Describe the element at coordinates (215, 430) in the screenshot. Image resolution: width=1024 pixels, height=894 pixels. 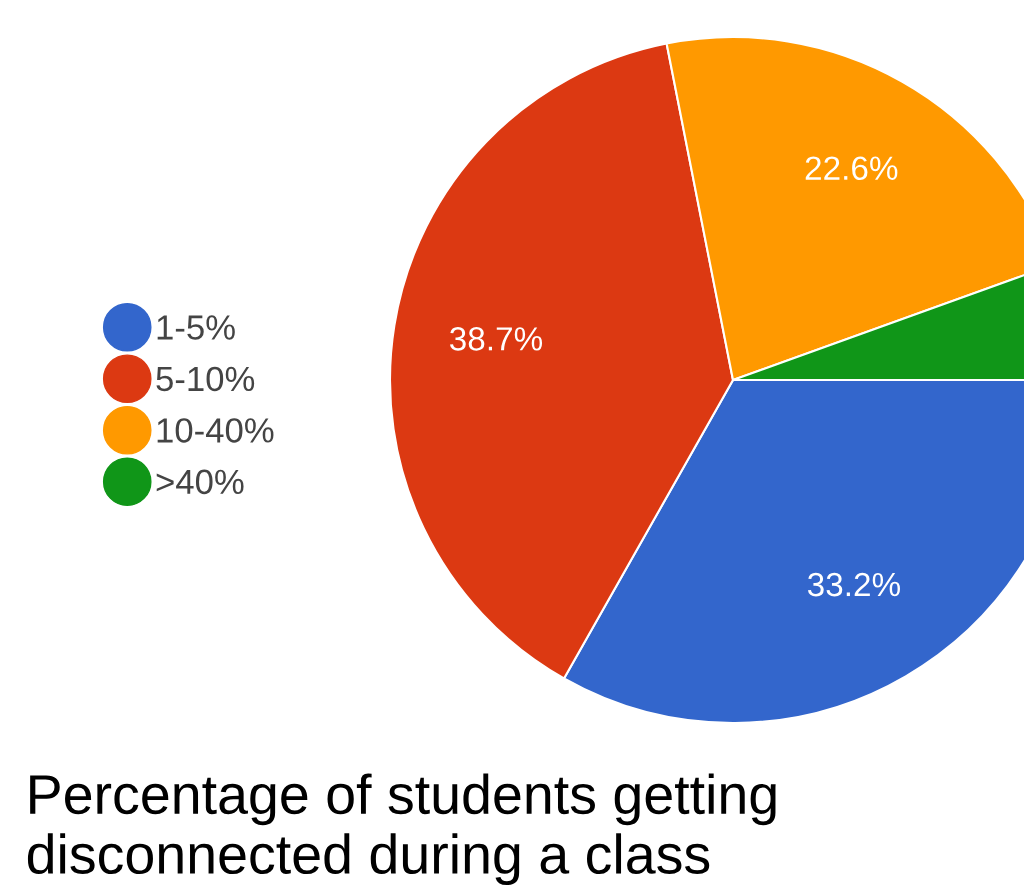
I see `legend-label: 10-40%` at that location.